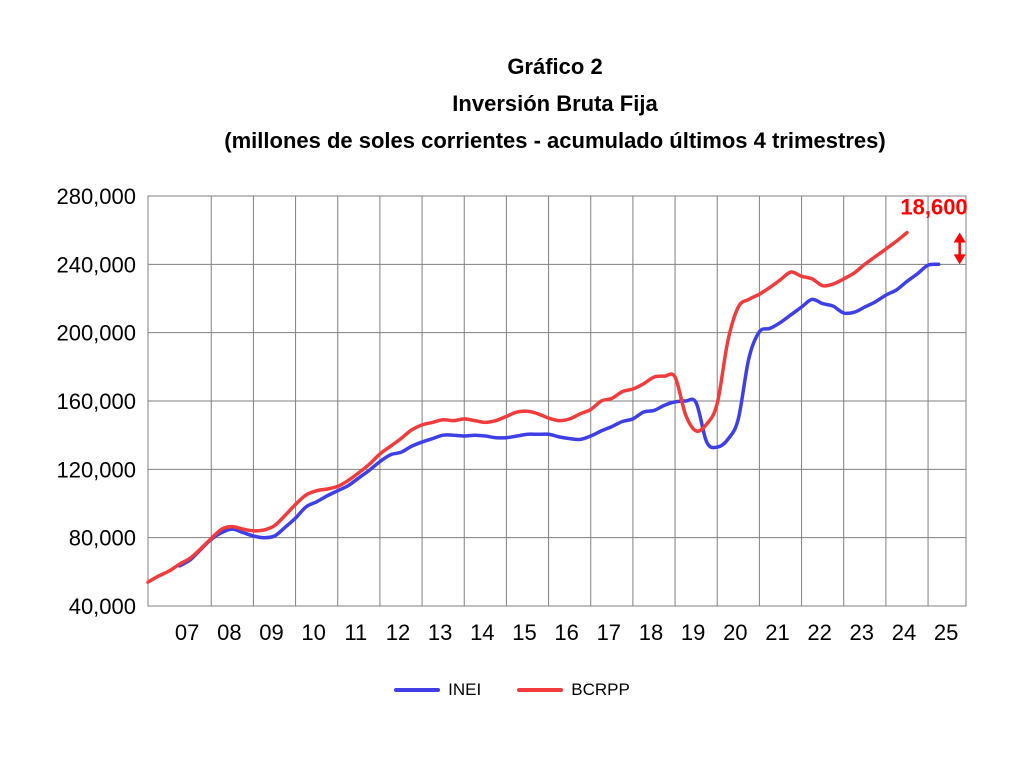  I want to click on x-tick-label: 23, so click(862, 632).